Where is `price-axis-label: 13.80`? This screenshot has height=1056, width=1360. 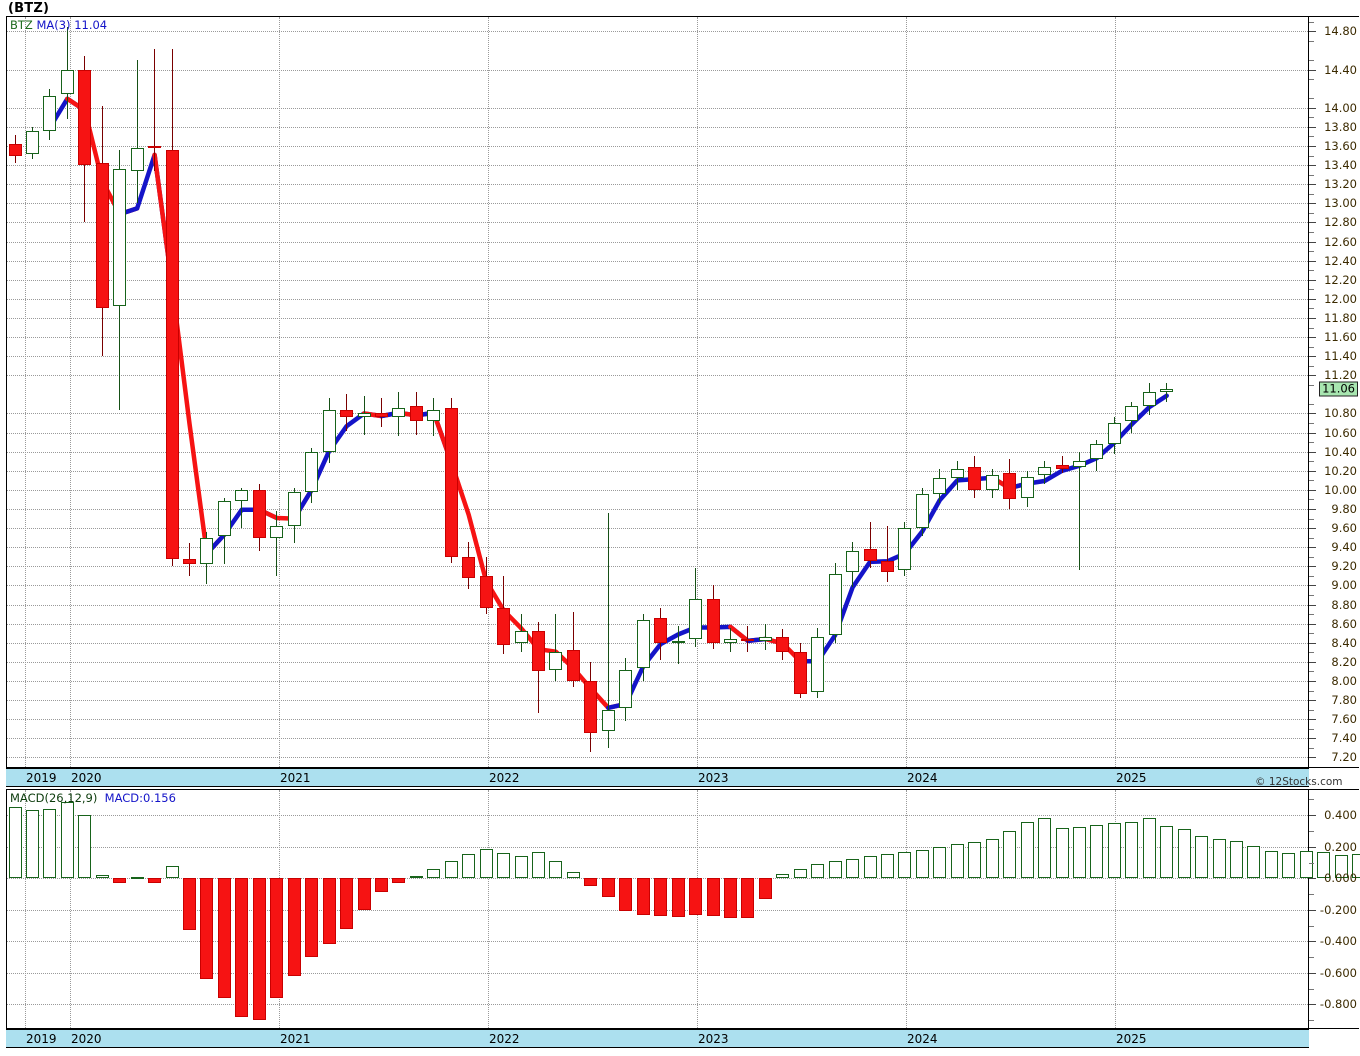
price-axis-label: 13.80 is located at coordinates (1340, 126).